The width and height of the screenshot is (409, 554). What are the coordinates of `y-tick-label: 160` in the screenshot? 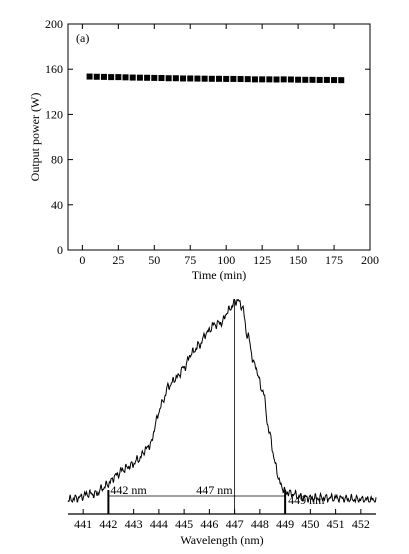 It's located at (54, 69).